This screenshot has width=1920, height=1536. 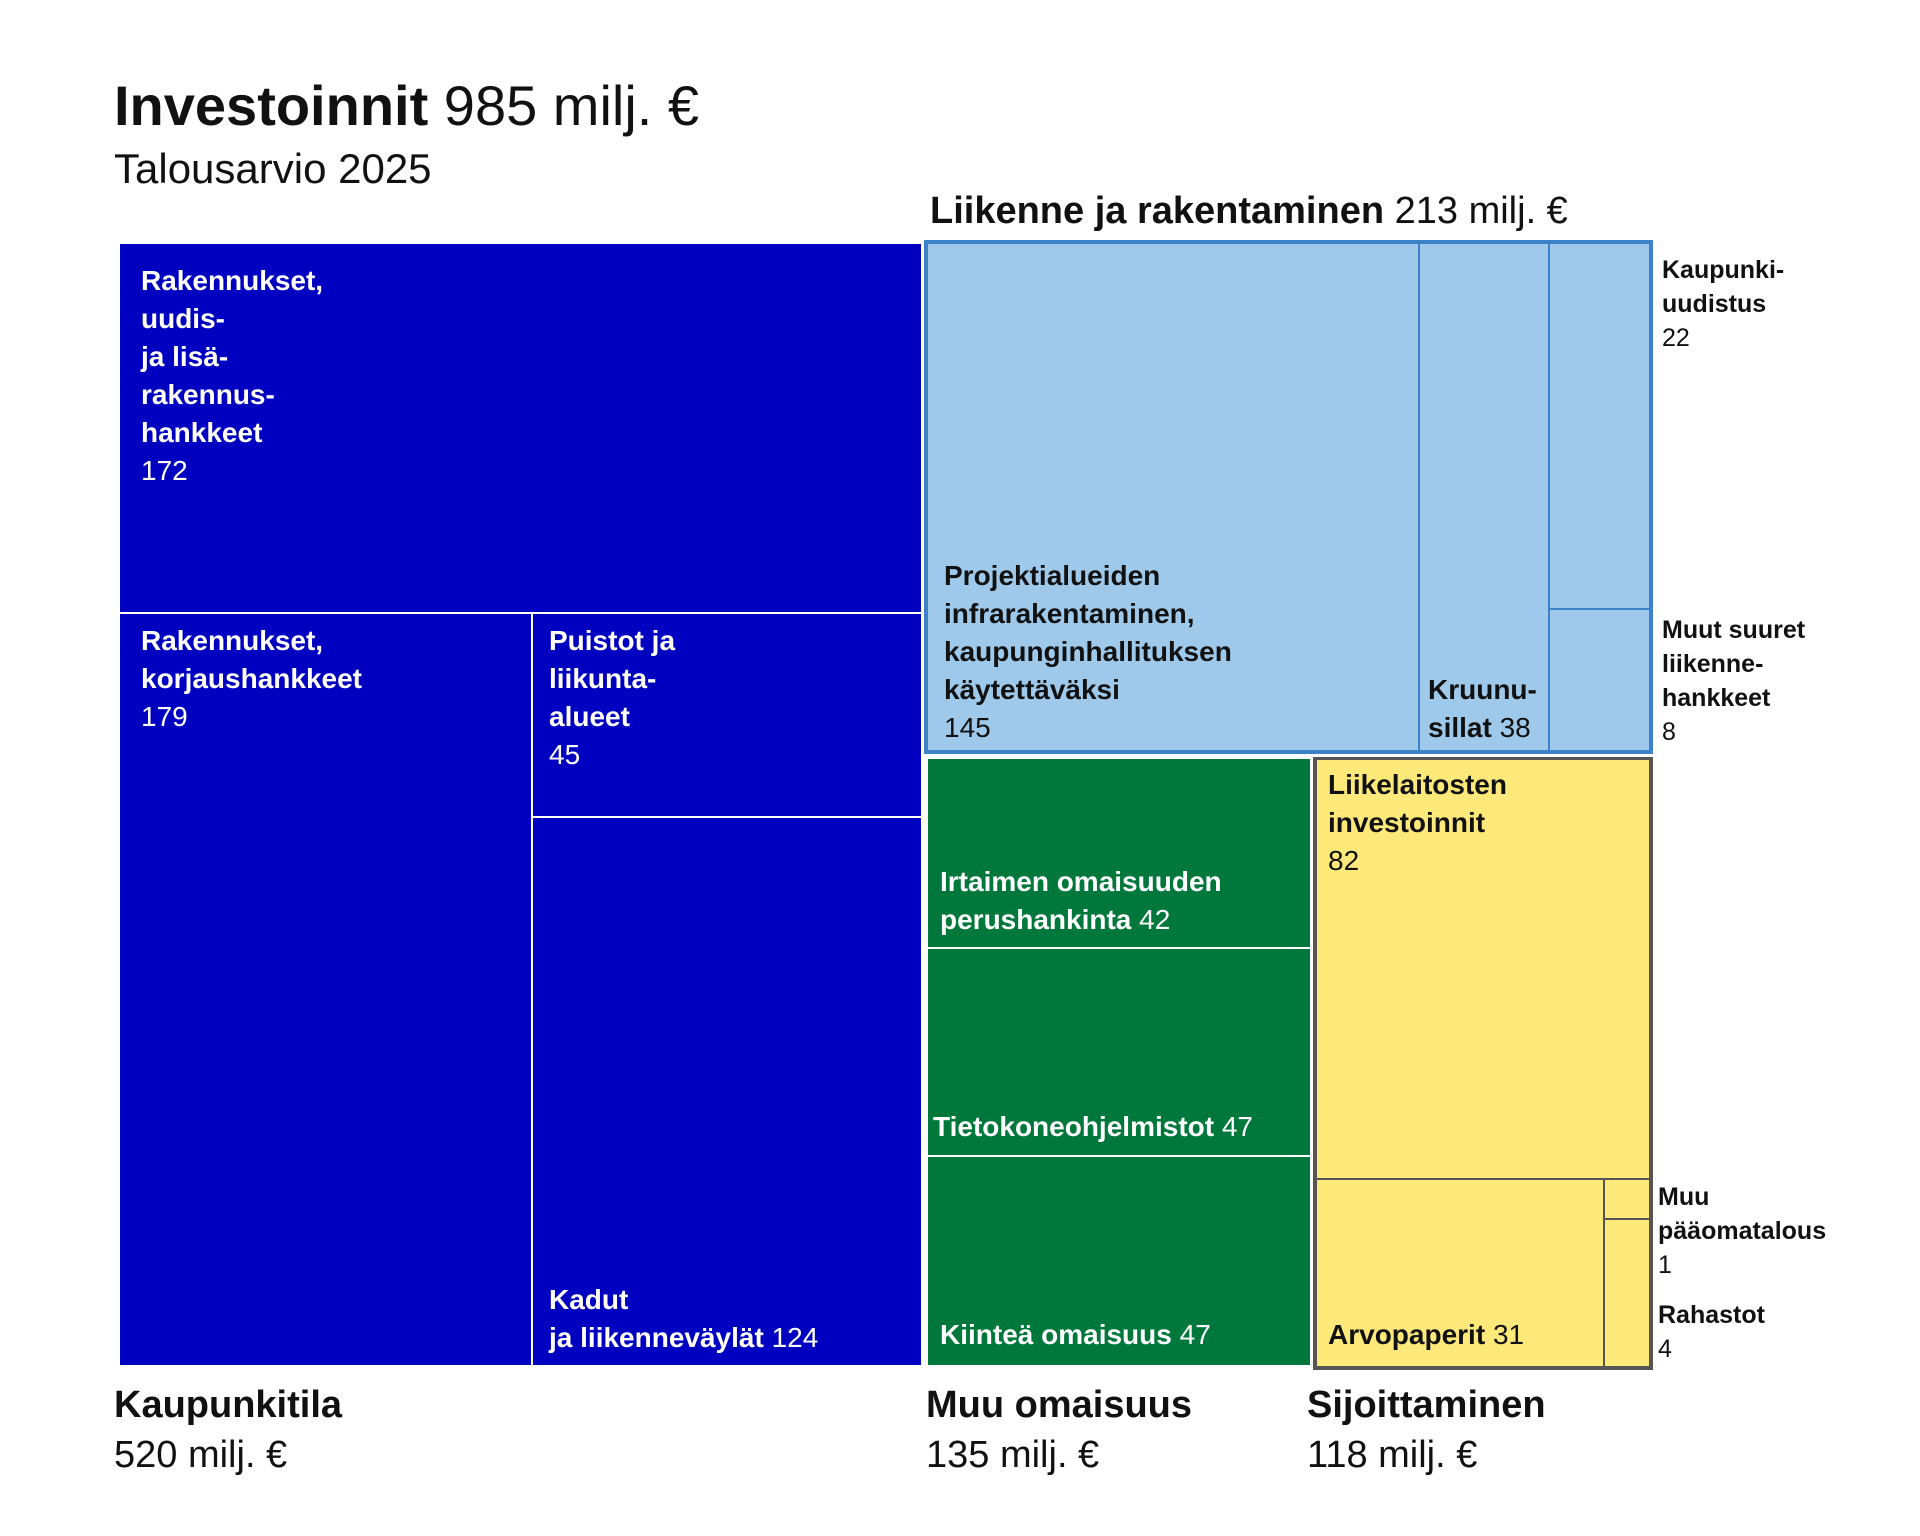 I want to click on label-value: 172, so click(x=164, y=470).